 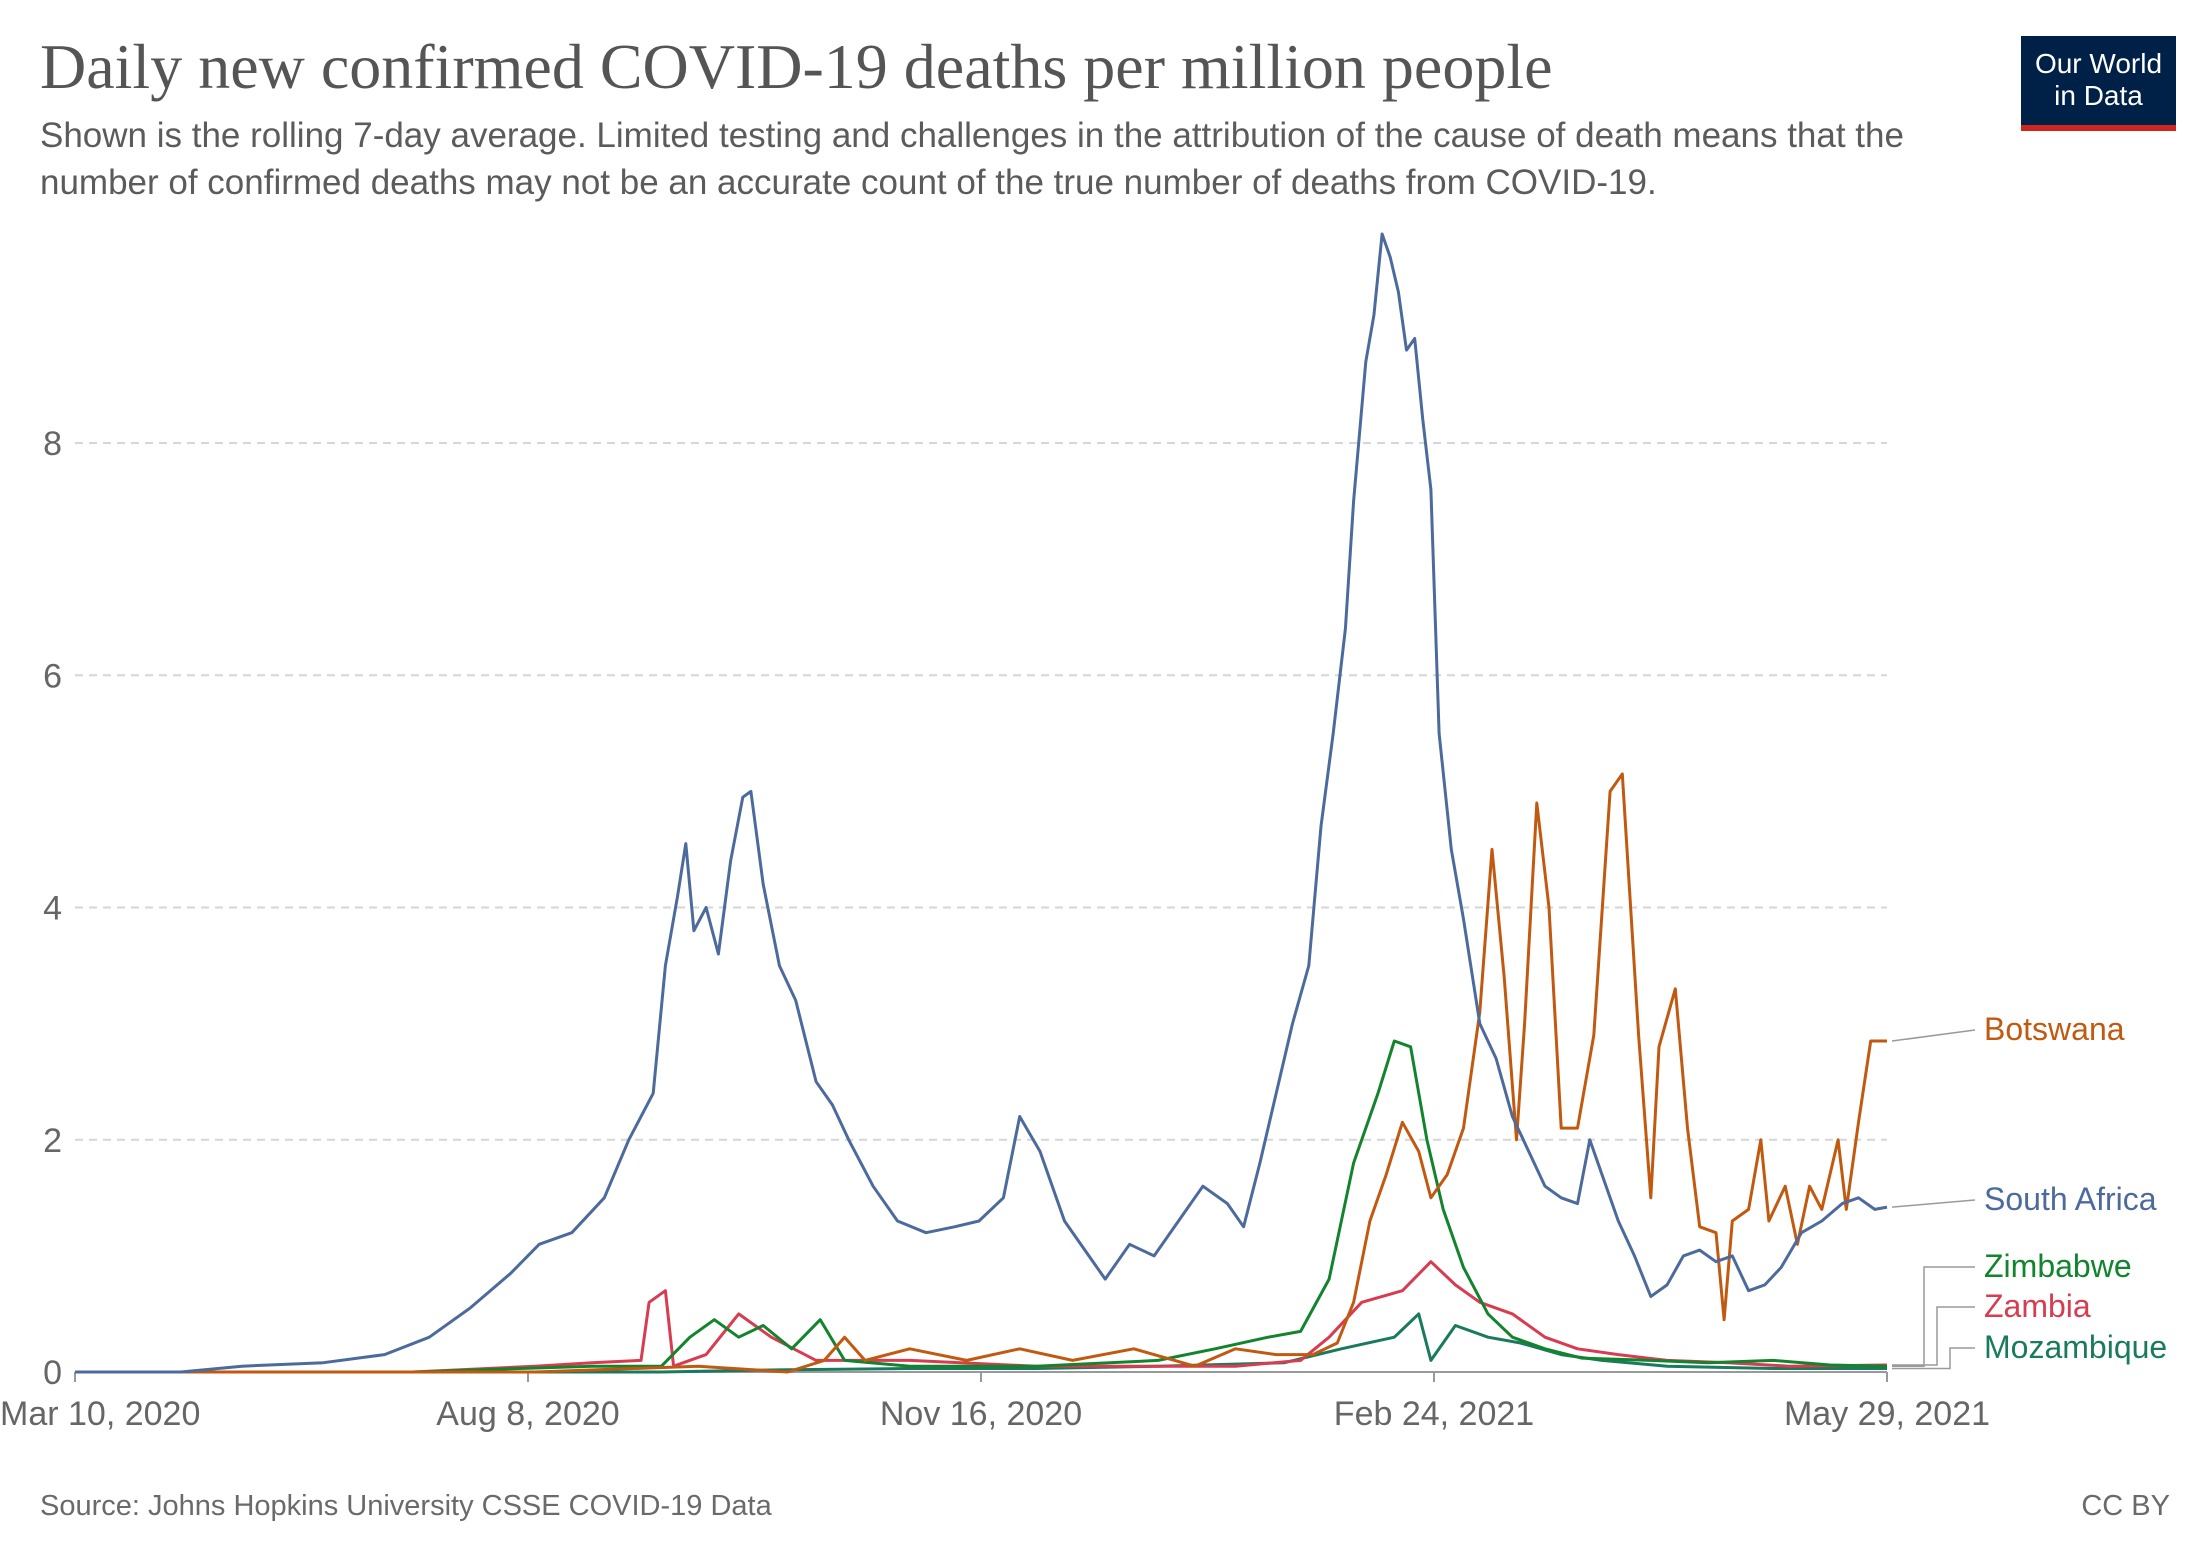 What do you see at coordinates (1887, 1414) in the screenshot?
I see `x-tick-label-4: May 29, 2021` at bounding box center [1887, 1414].